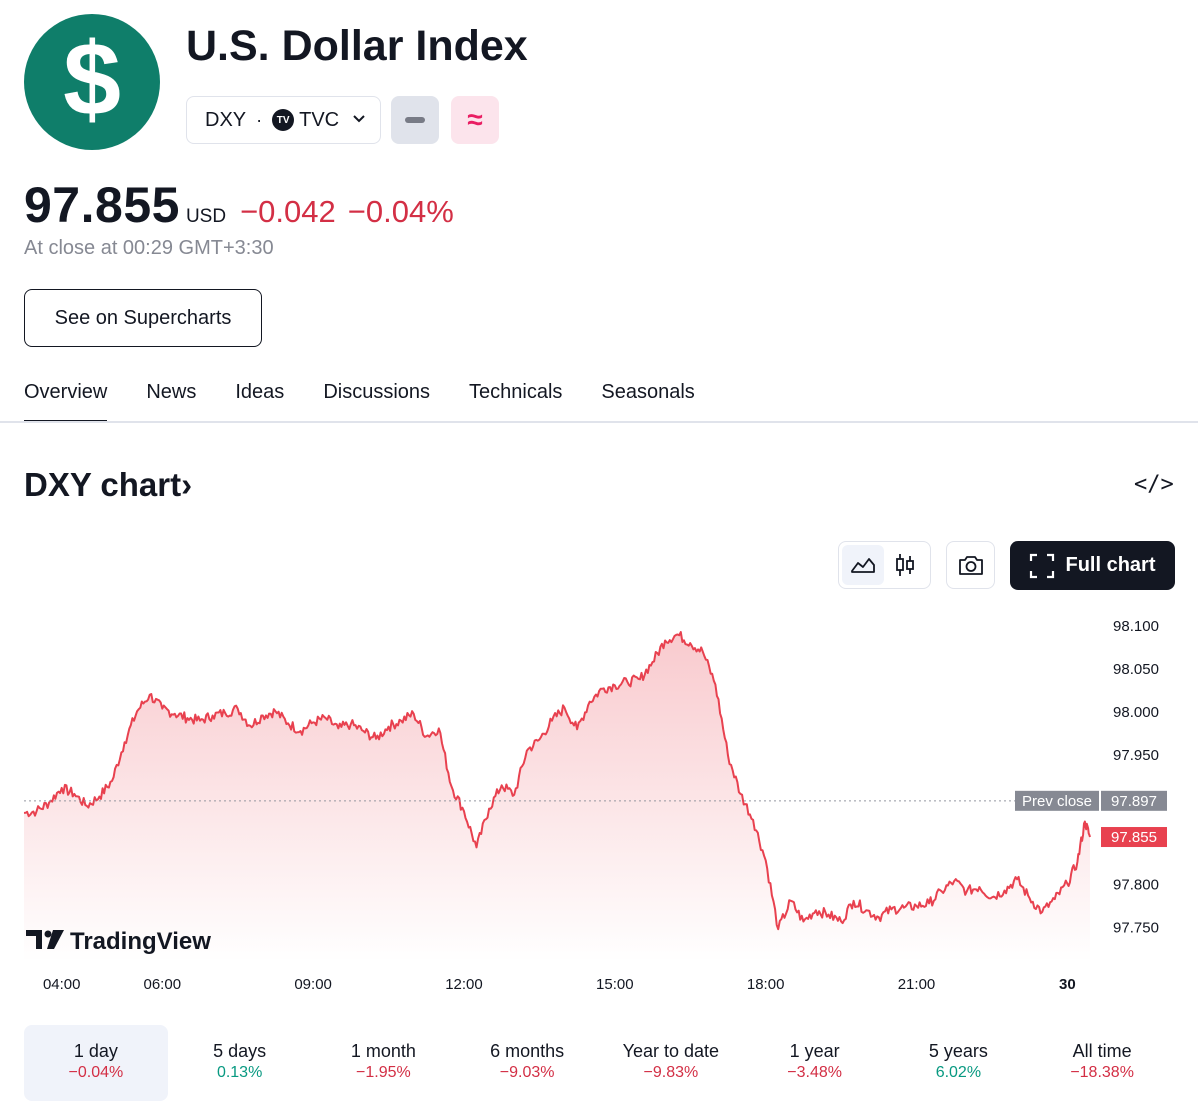 The height and width of the screenshot is (1114, 1198). I want to click on x-tick-label: 21:00, so click(917, 984).